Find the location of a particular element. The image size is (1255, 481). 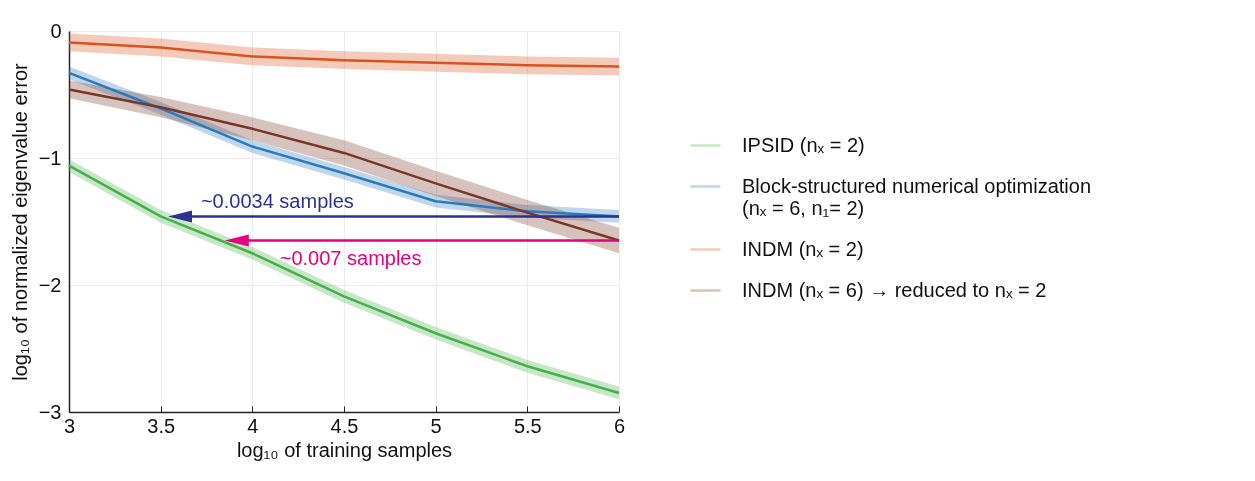

y-tick-label: −2 is located at coordinates (50, 284).